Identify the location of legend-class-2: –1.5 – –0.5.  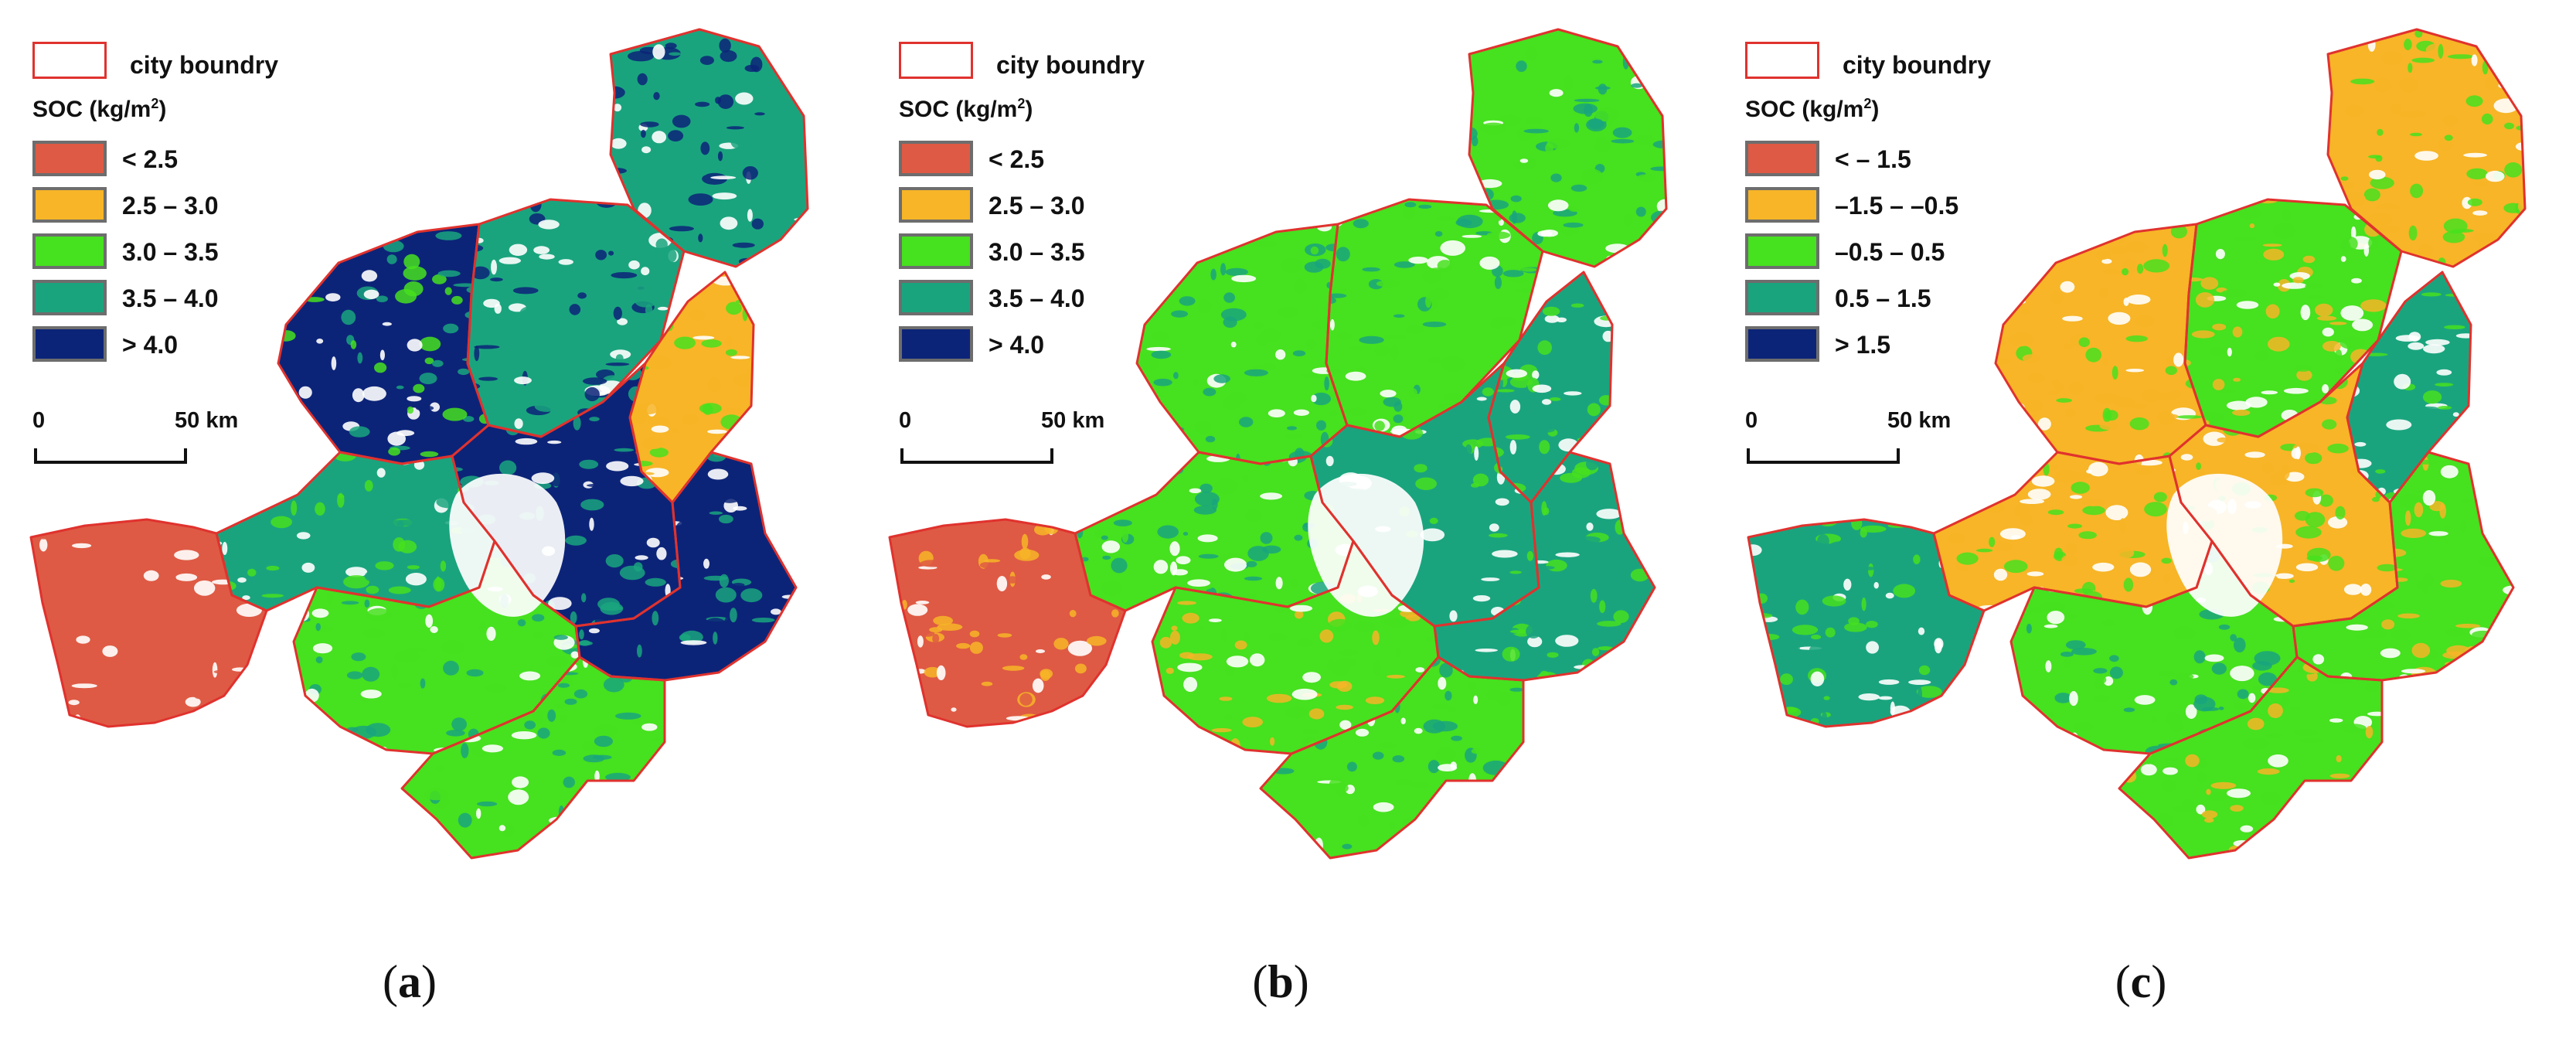
(1892, 210).